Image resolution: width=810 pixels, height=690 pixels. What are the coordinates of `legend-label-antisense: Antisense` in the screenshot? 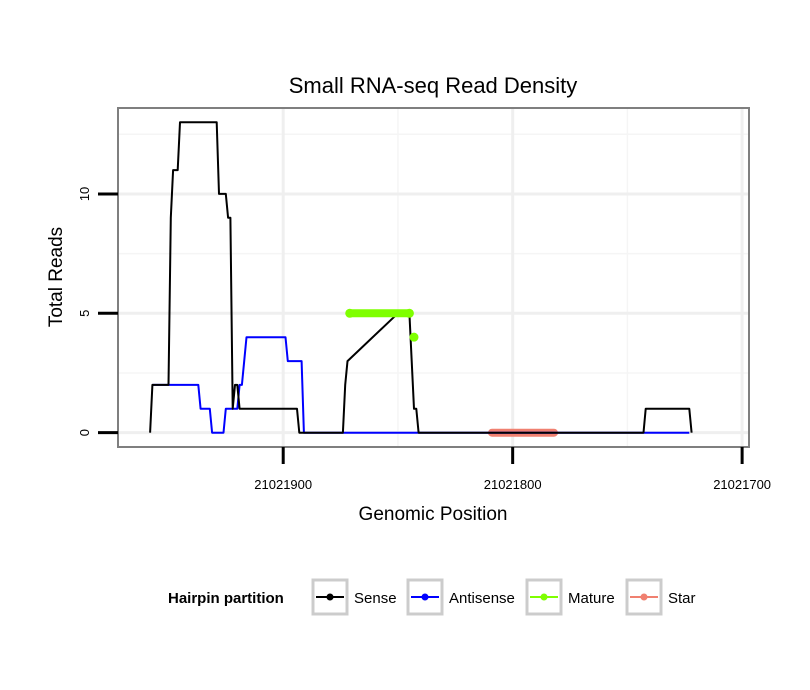 It's located at (482, 598).